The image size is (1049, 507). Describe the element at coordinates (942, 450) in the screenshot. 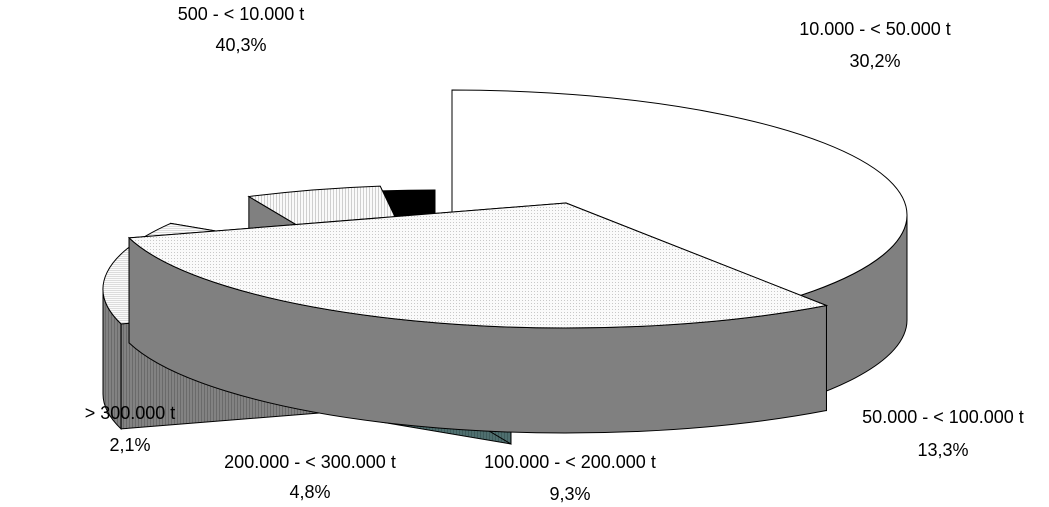

I see `slice-value-label: 13,3%` at that location.